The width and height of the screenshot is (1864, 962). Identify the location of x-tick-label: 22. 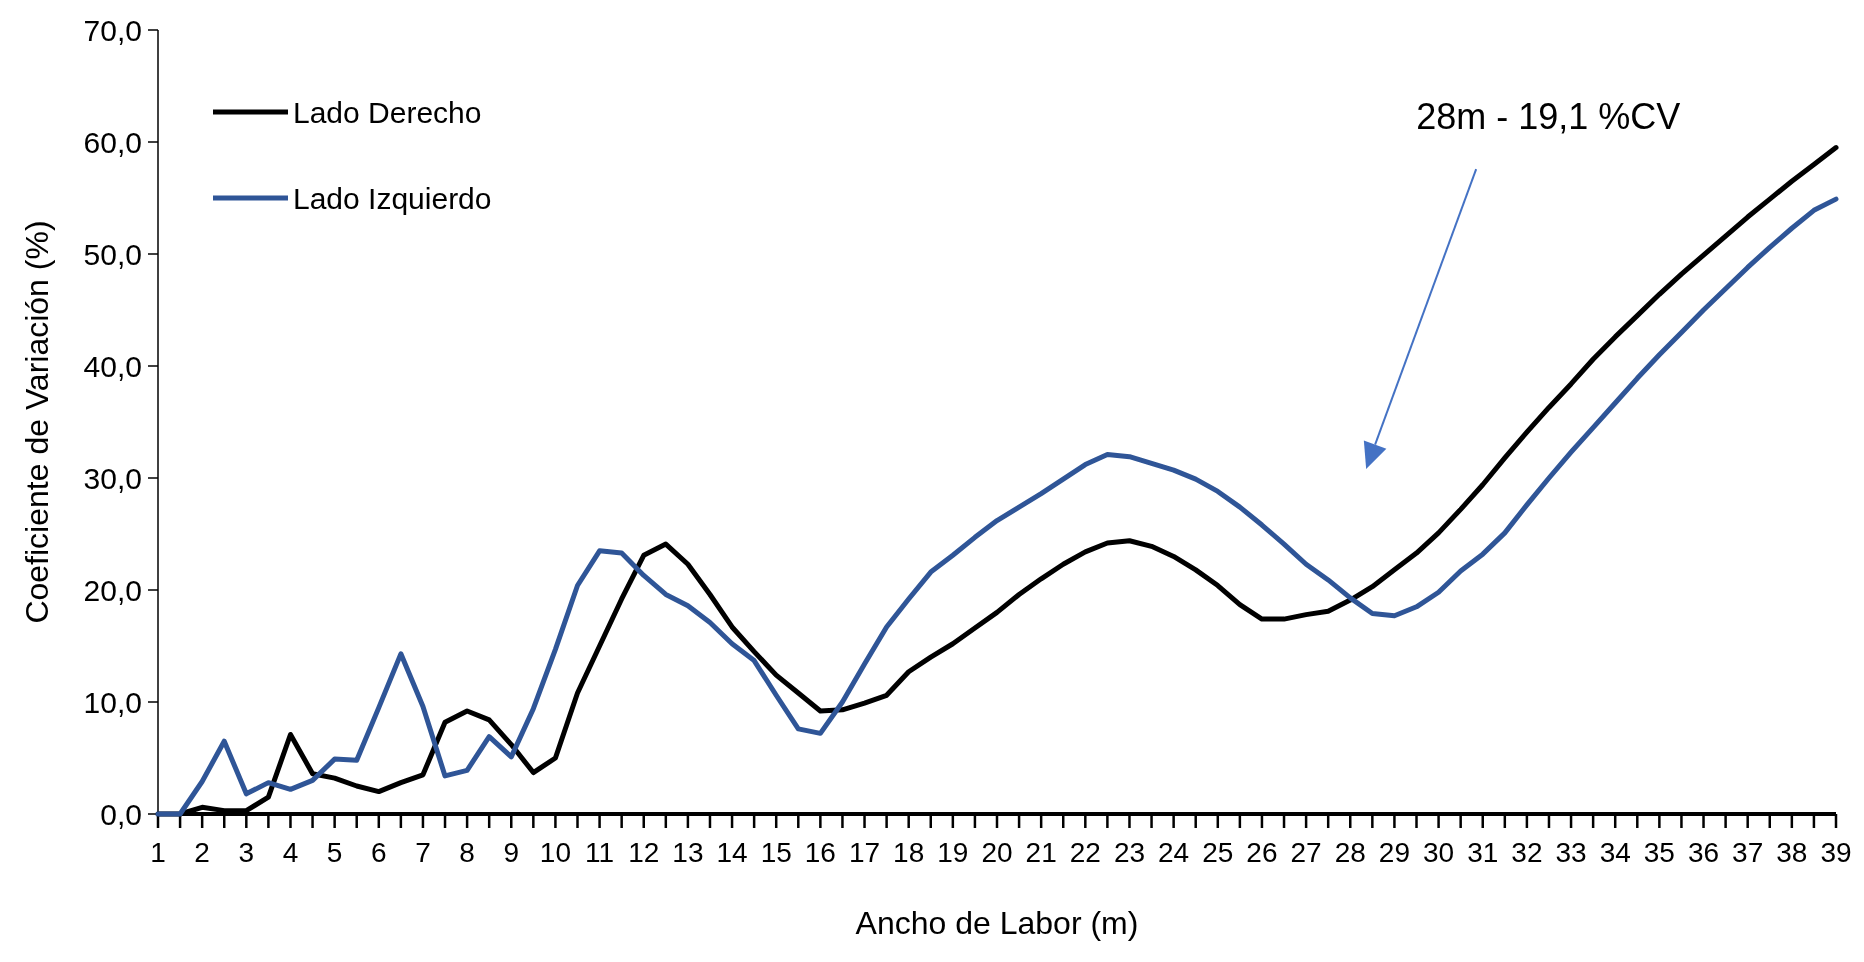
(1085, 852).